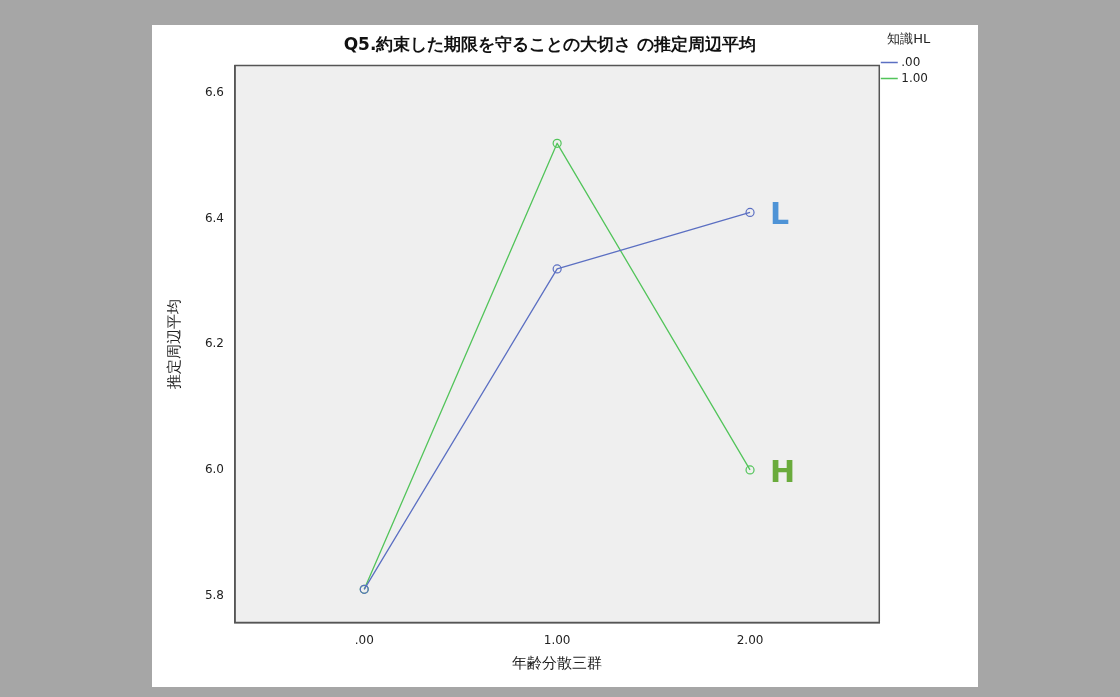 This screenshot has width=1120, height=697. What do you see at coordinates (214, 92) in the screenshot?
I see `y-tick-label: 6.6` at bounding box center [214, 92].